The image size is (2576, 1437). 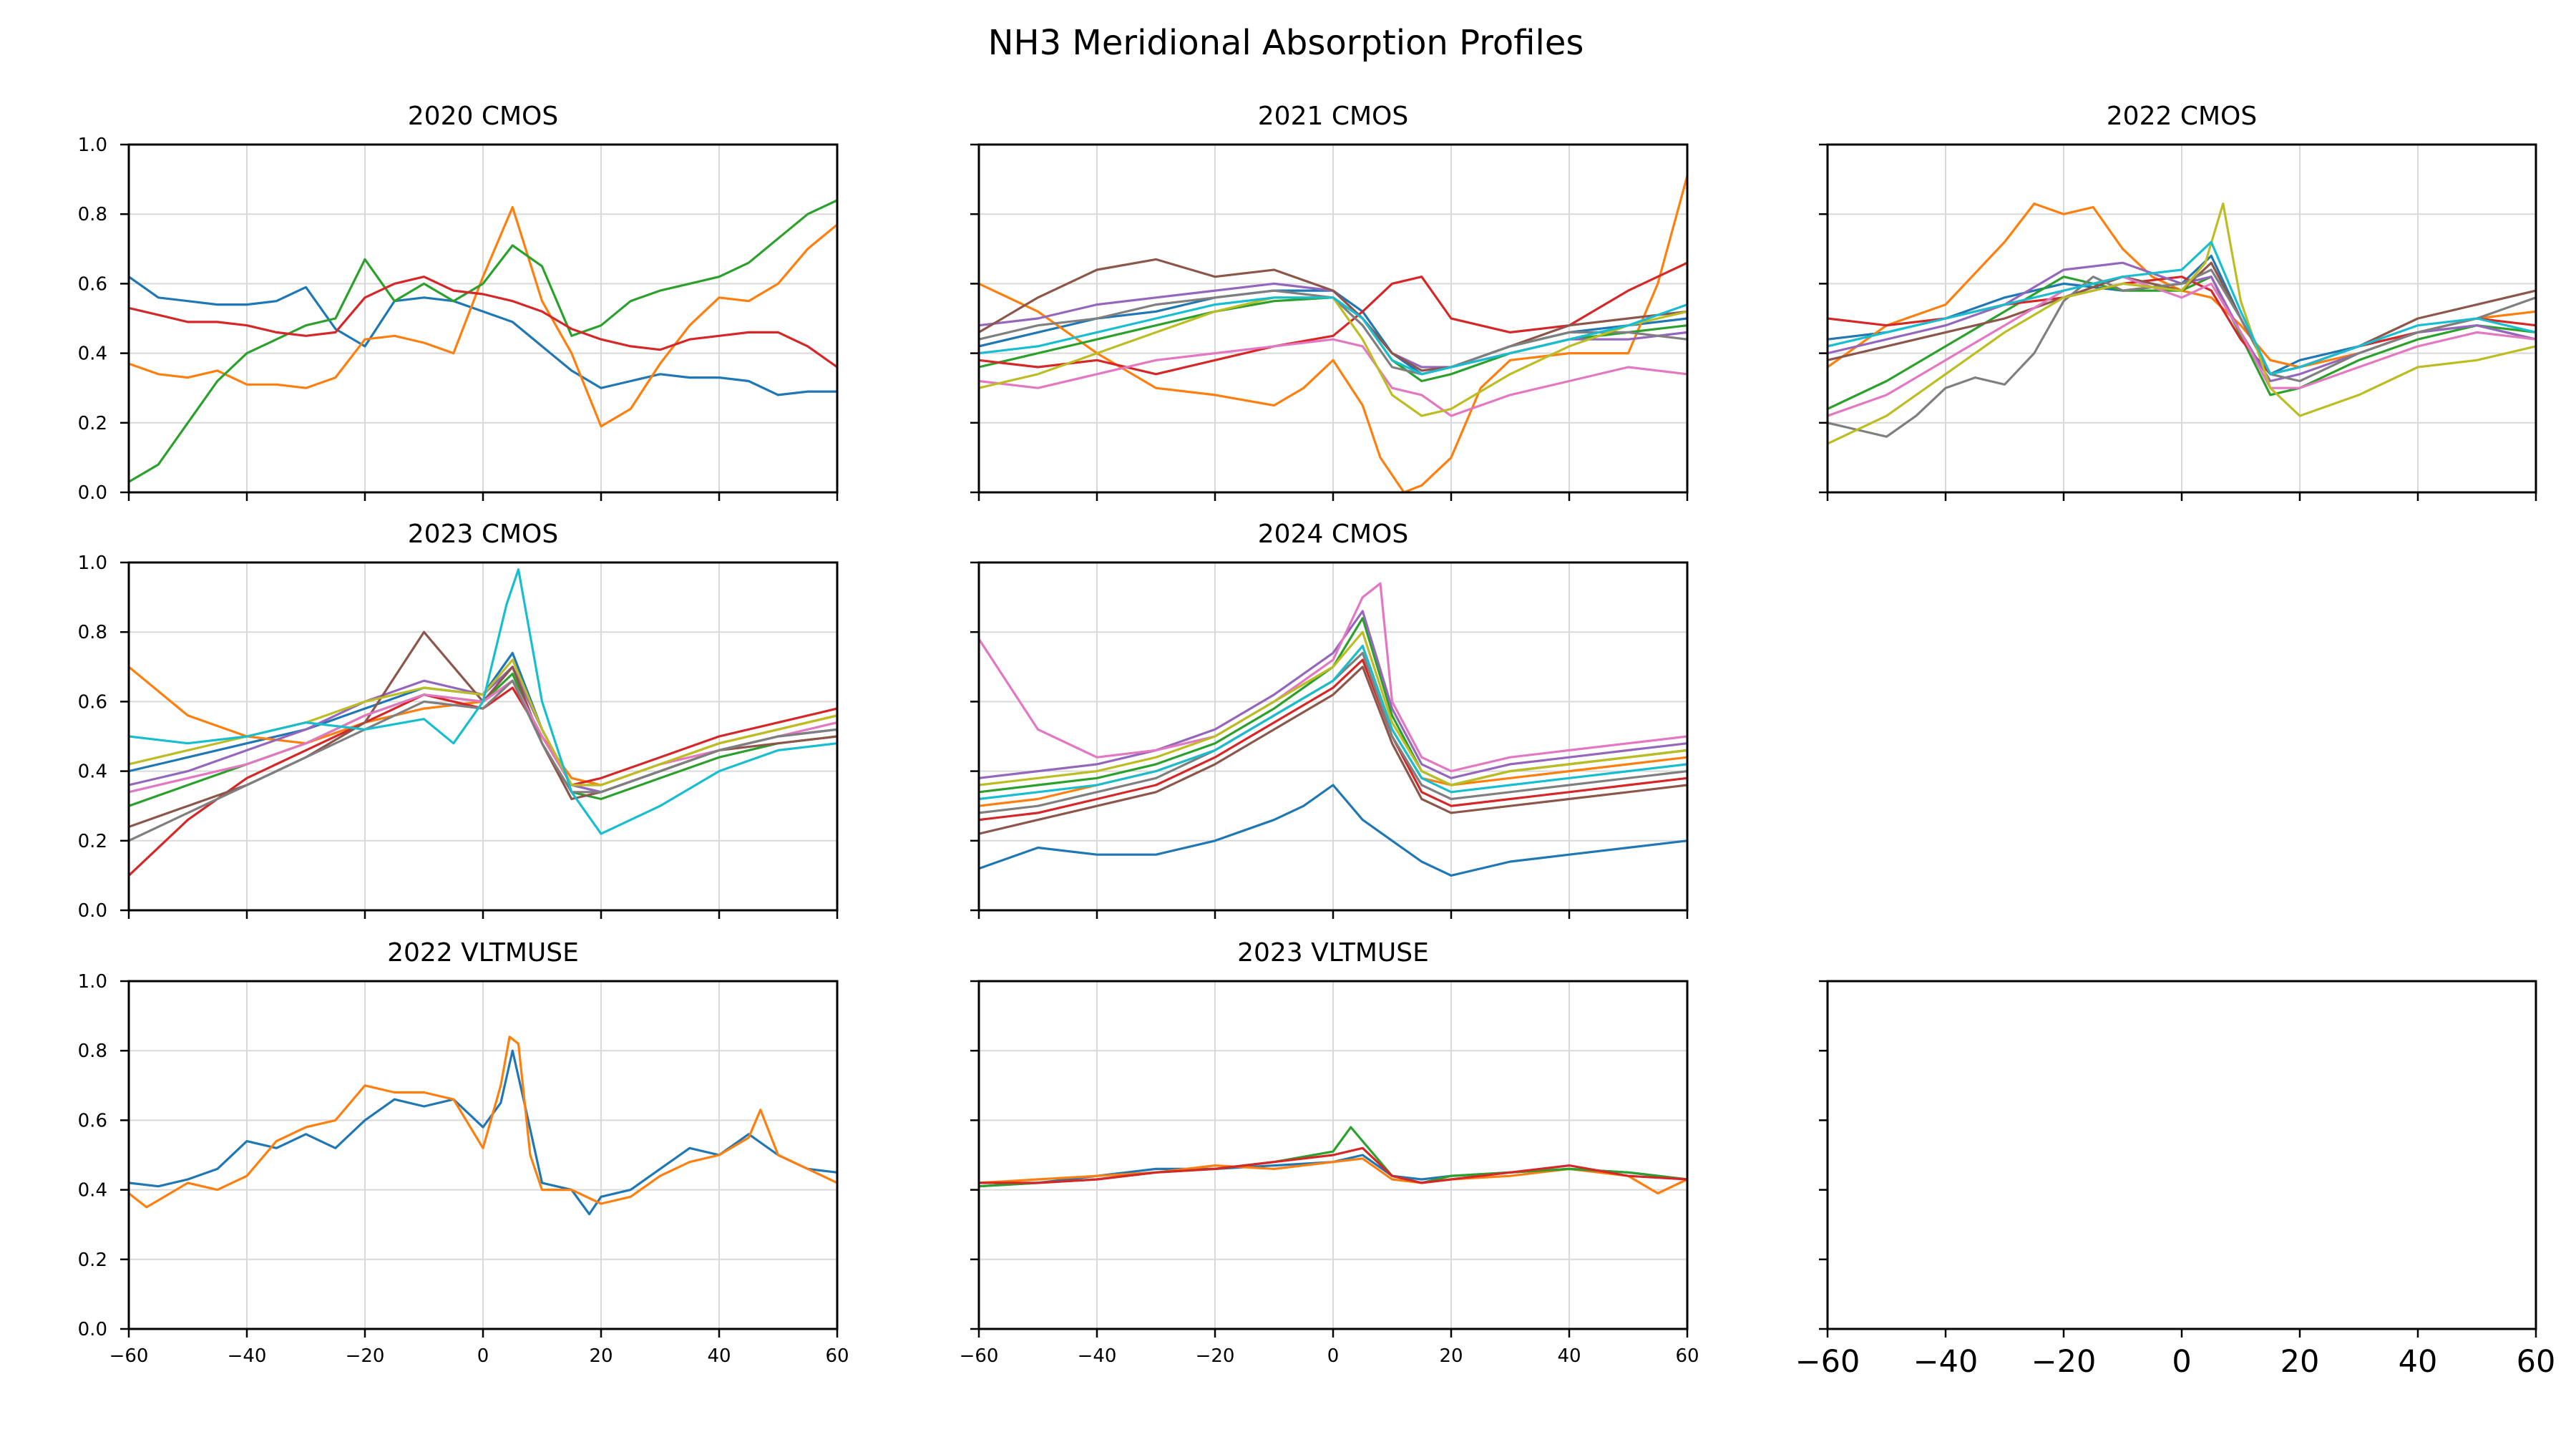 I want to click on panel-0: 0.0 0.2 0.4 0.6 0.8 1.0 2020 CMOS, so click(x=458, y=303).